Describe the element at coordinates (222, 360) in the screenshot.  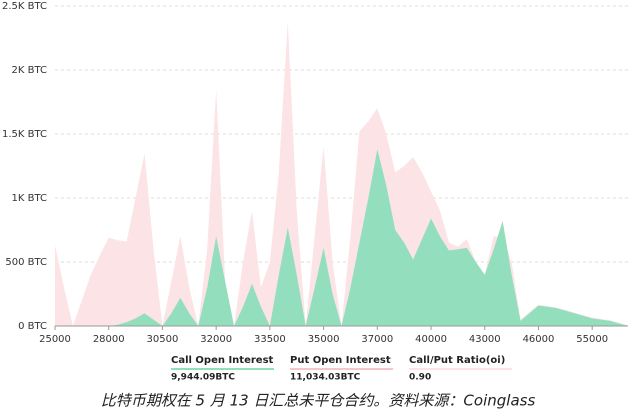
I see `legend-label: Call Open Interest` at that location.